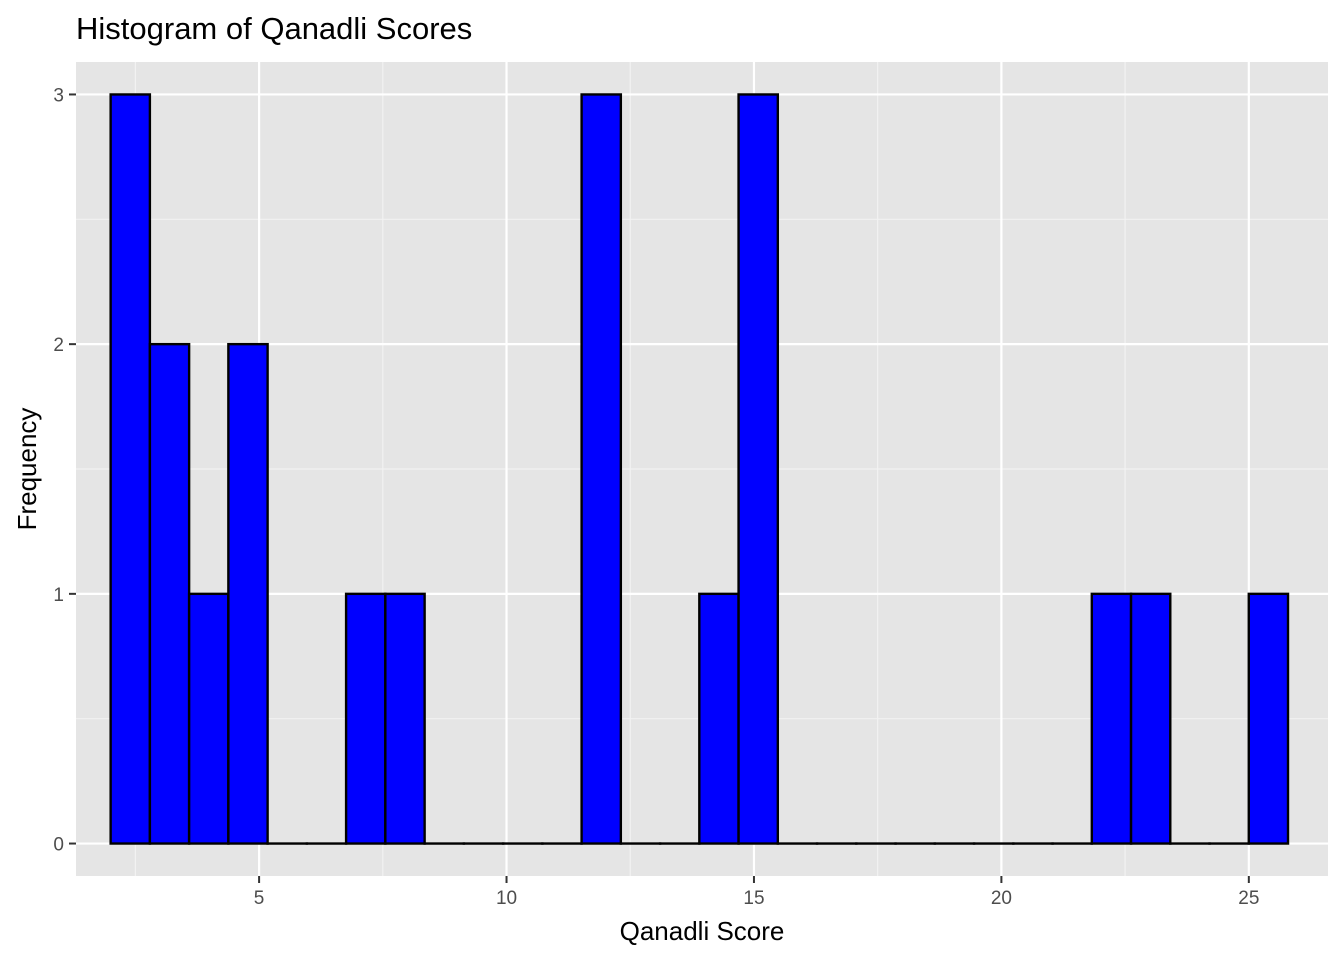 This screenshot has height=960, width=1344. I want to click on y-tick-label: 2, so click(58, 345).